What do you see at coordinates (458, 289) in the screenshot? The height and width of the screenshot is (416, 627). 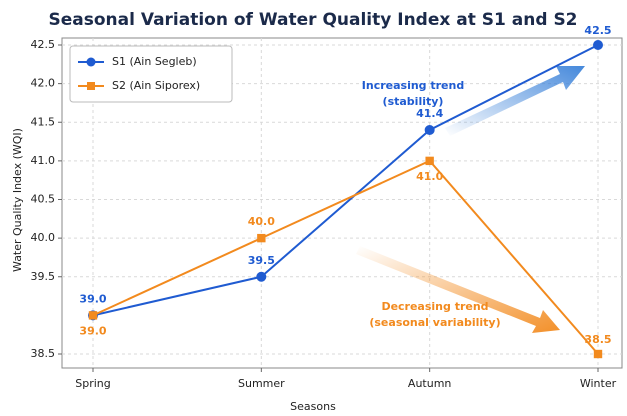 I see `trend-arrow-down` at bounding box center [458, 289].